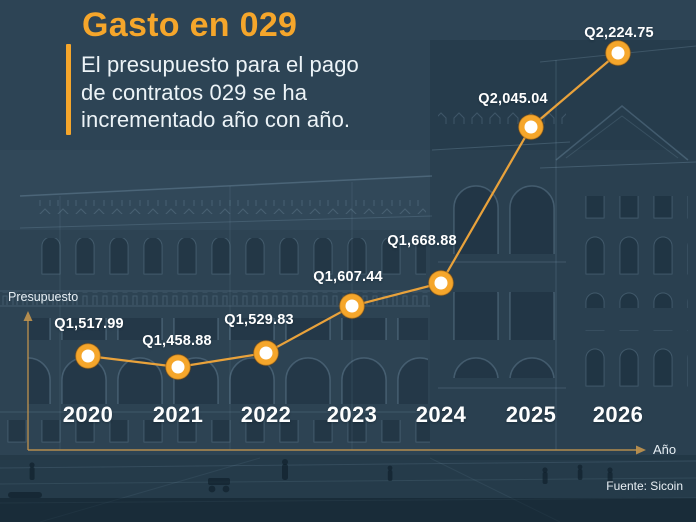 This screenshot has width=696, height=522. What do you see at coordinates (43, 297) in the screenshot?
I see `y-axis-title: Presupuesto` at bounding box center [43, 297].